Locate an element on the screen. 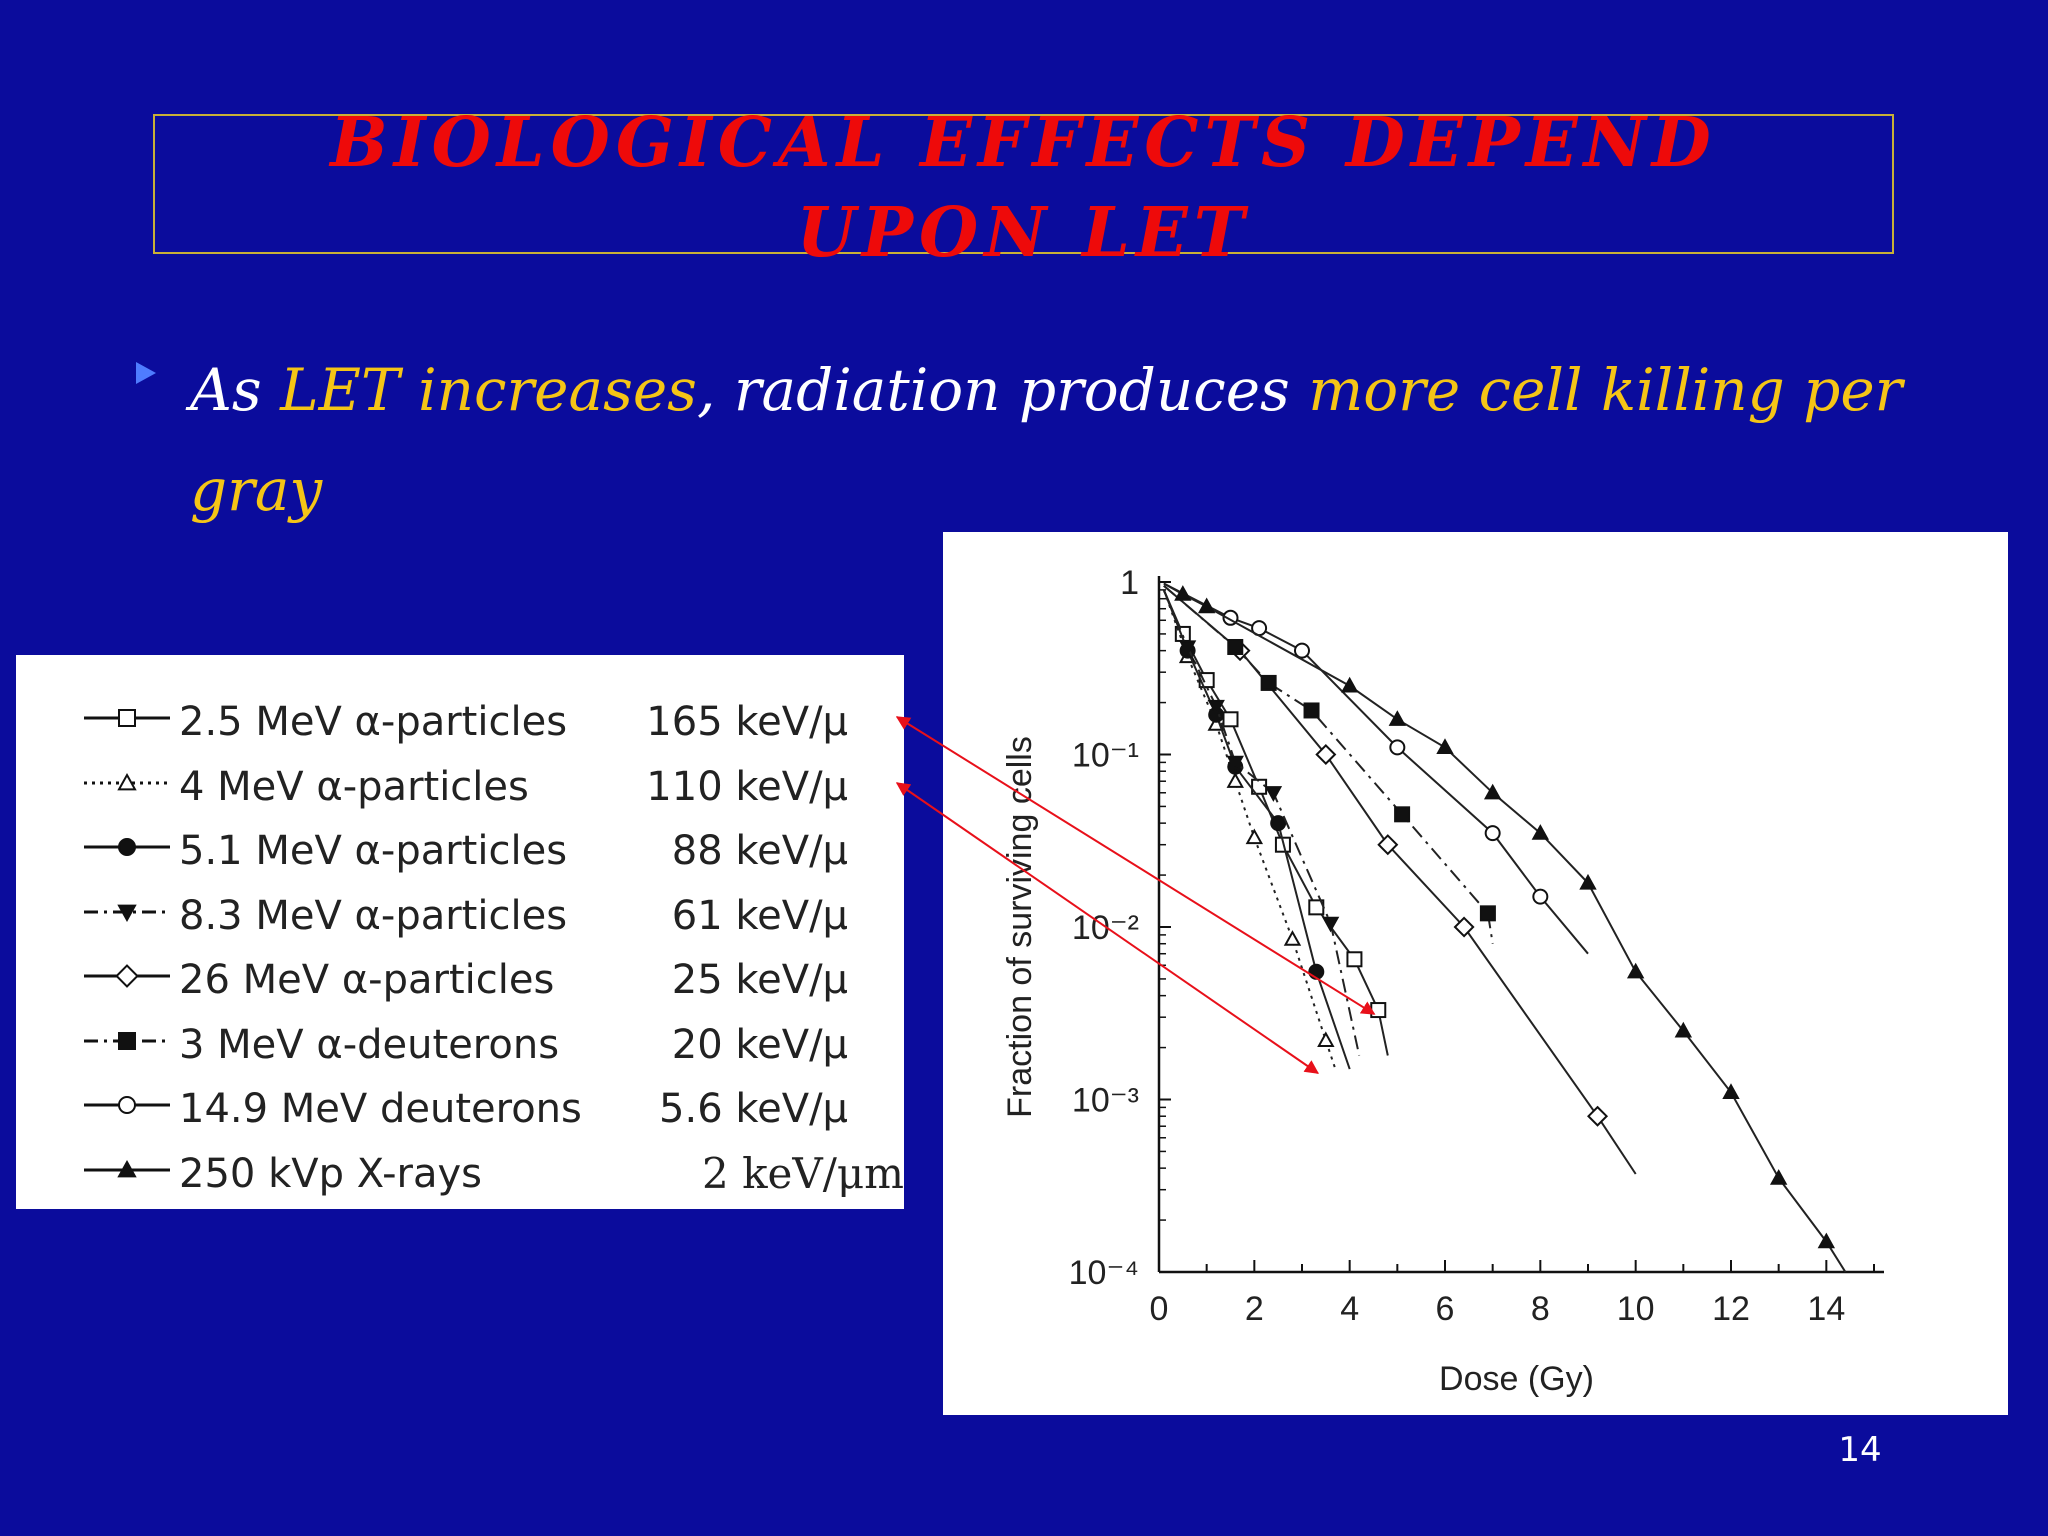 The height and width of the screenshot is (1536, 2048). bullet-text-1: As is located at coordinates (235, 390).